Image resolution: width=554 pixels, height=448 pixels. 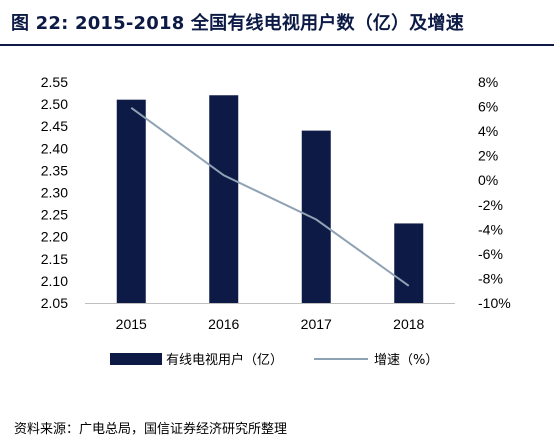 I want to click on right-tick-label: -2%, so click(x=490, y=205).